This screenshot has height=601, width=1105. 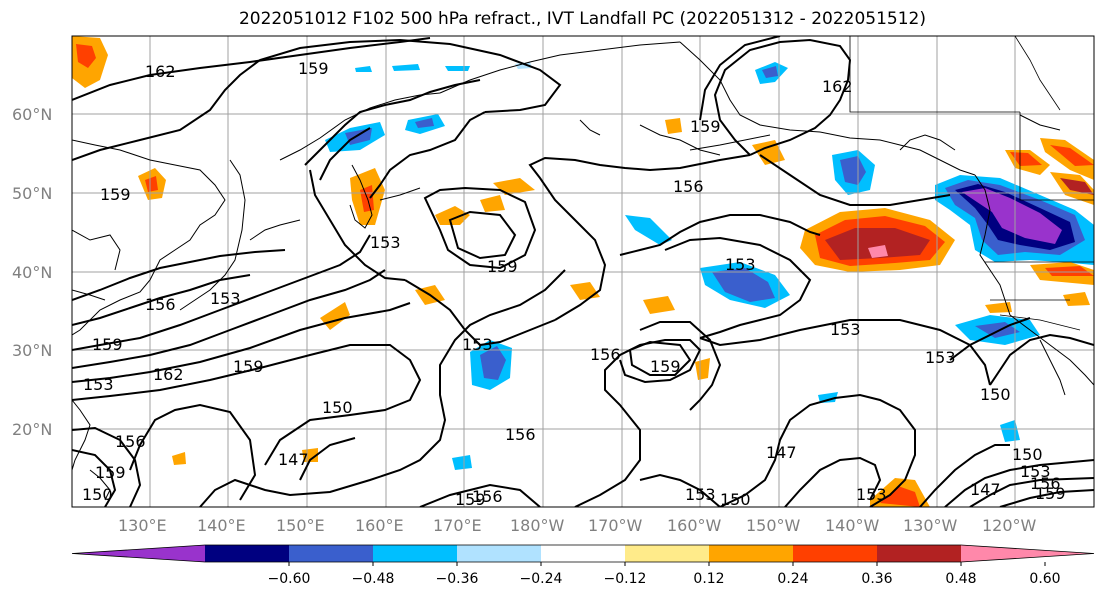 I want to click on lat-label: 40°N, so click(x=32, y=272).